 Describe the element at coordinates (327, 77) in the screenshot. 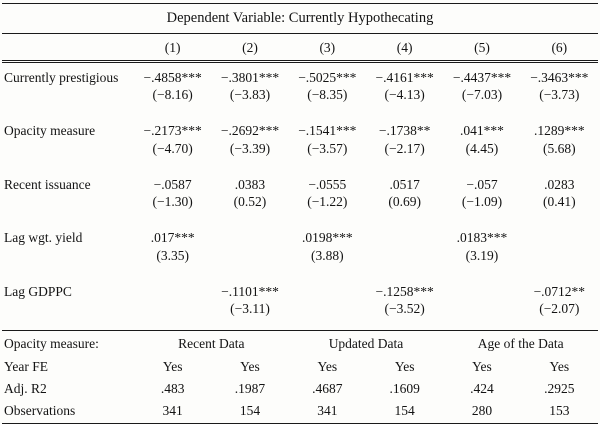

I see `coef-cell: −.5025***` at that location.